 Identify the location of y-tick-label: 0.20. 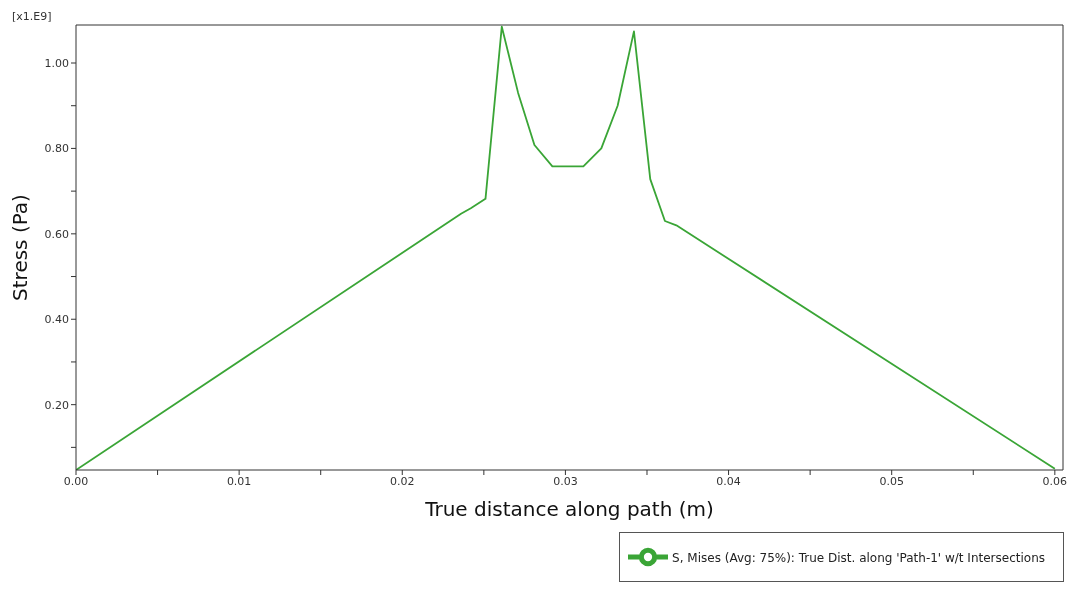
(56, 405).